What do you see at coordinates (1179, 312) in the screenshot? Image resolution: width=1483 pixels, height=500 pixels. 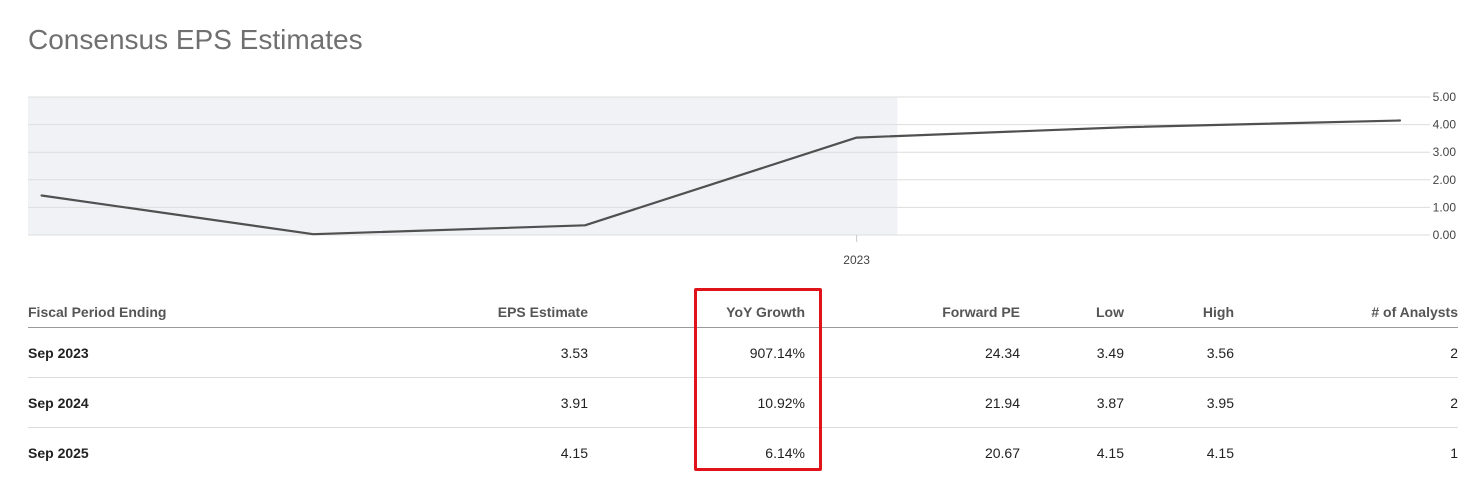 I see `column-header-high: High` at bounding box center [1179, 312].